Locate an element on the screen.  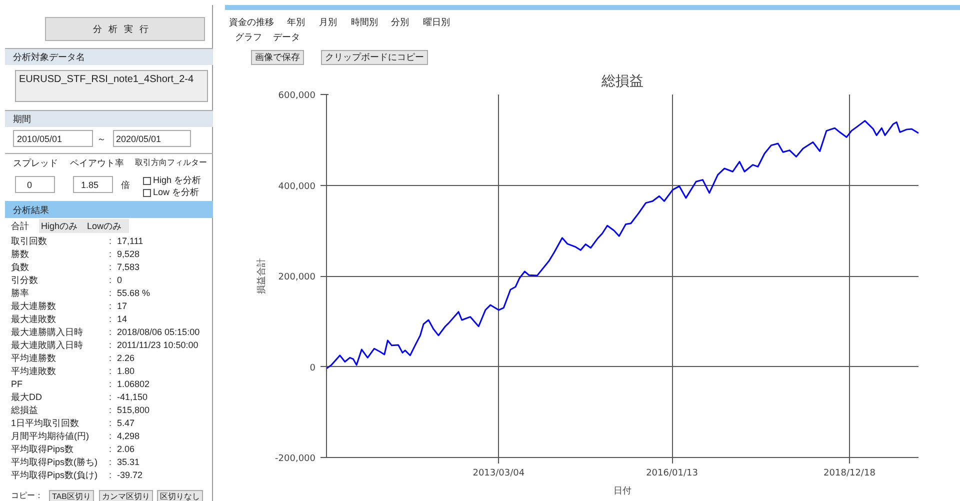
text: コピー： is located at coordinates (27, 495).